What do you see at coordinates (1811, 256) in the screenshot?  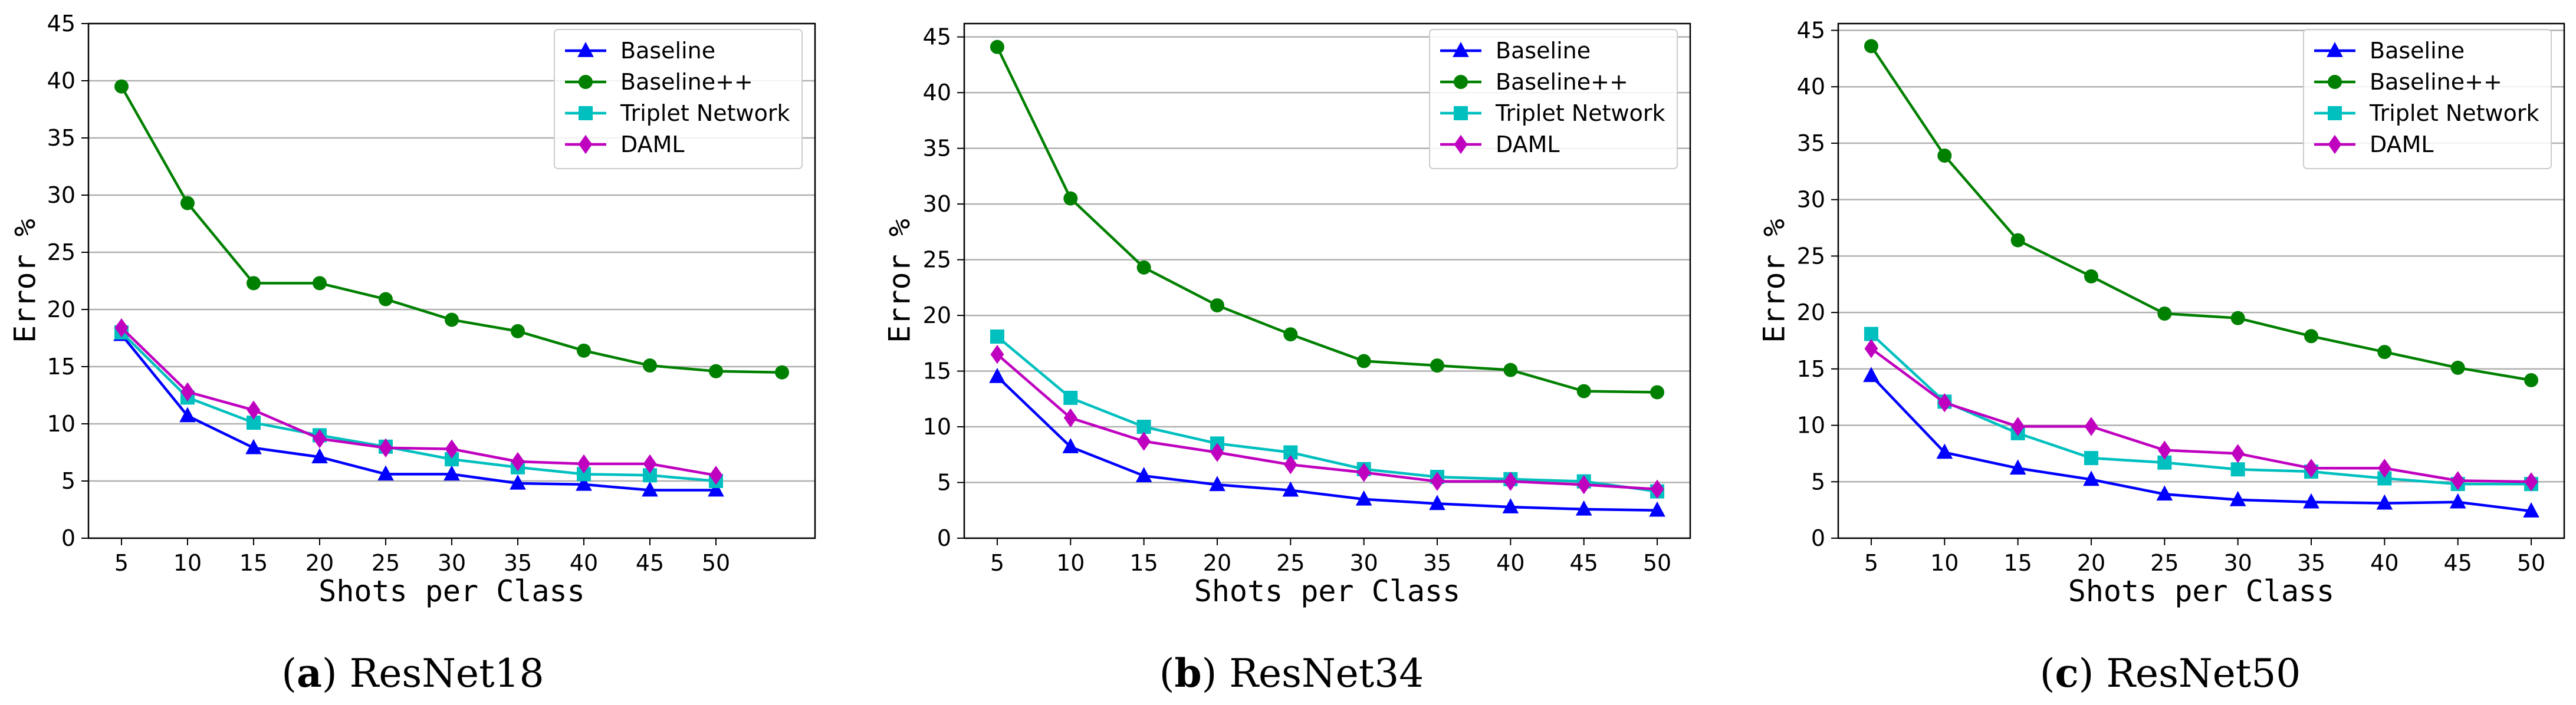 I see `y-tick-label: 25` at bounding box center [1811, 256].